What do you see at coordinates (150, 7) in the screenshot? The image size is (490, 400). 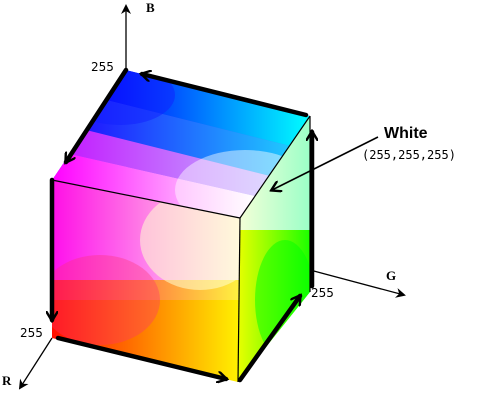 I see `b-axis-label: B` at bounding box center [150, 7].